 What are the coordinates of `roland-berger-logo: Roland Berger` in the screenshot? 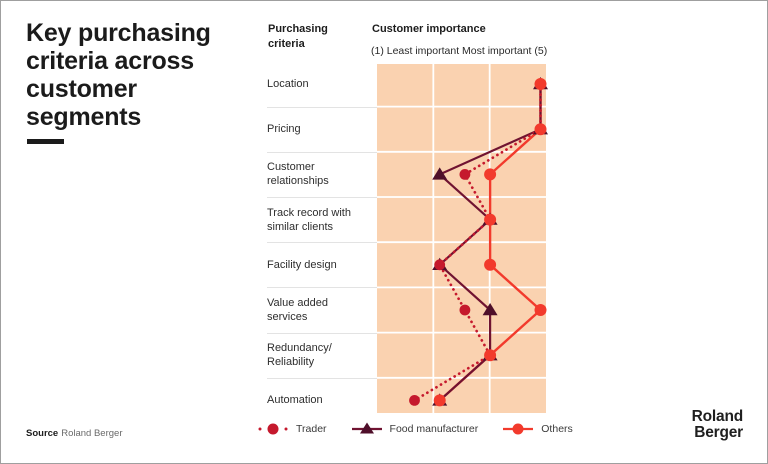 It's located at (717, 424).